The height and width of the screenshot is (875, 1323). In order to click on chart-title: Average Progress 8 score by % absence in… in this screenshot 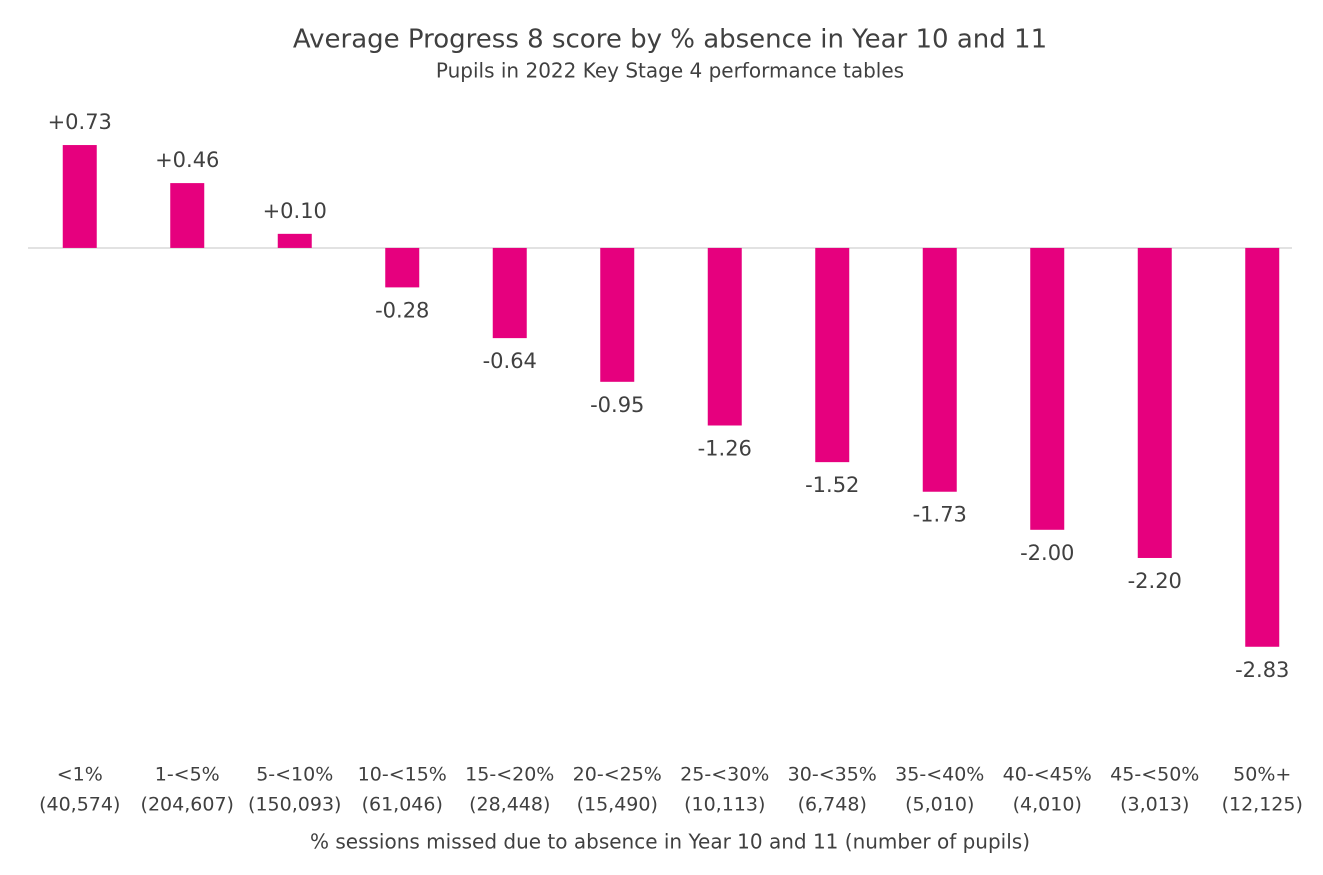, I will do `click(670, 40)`.